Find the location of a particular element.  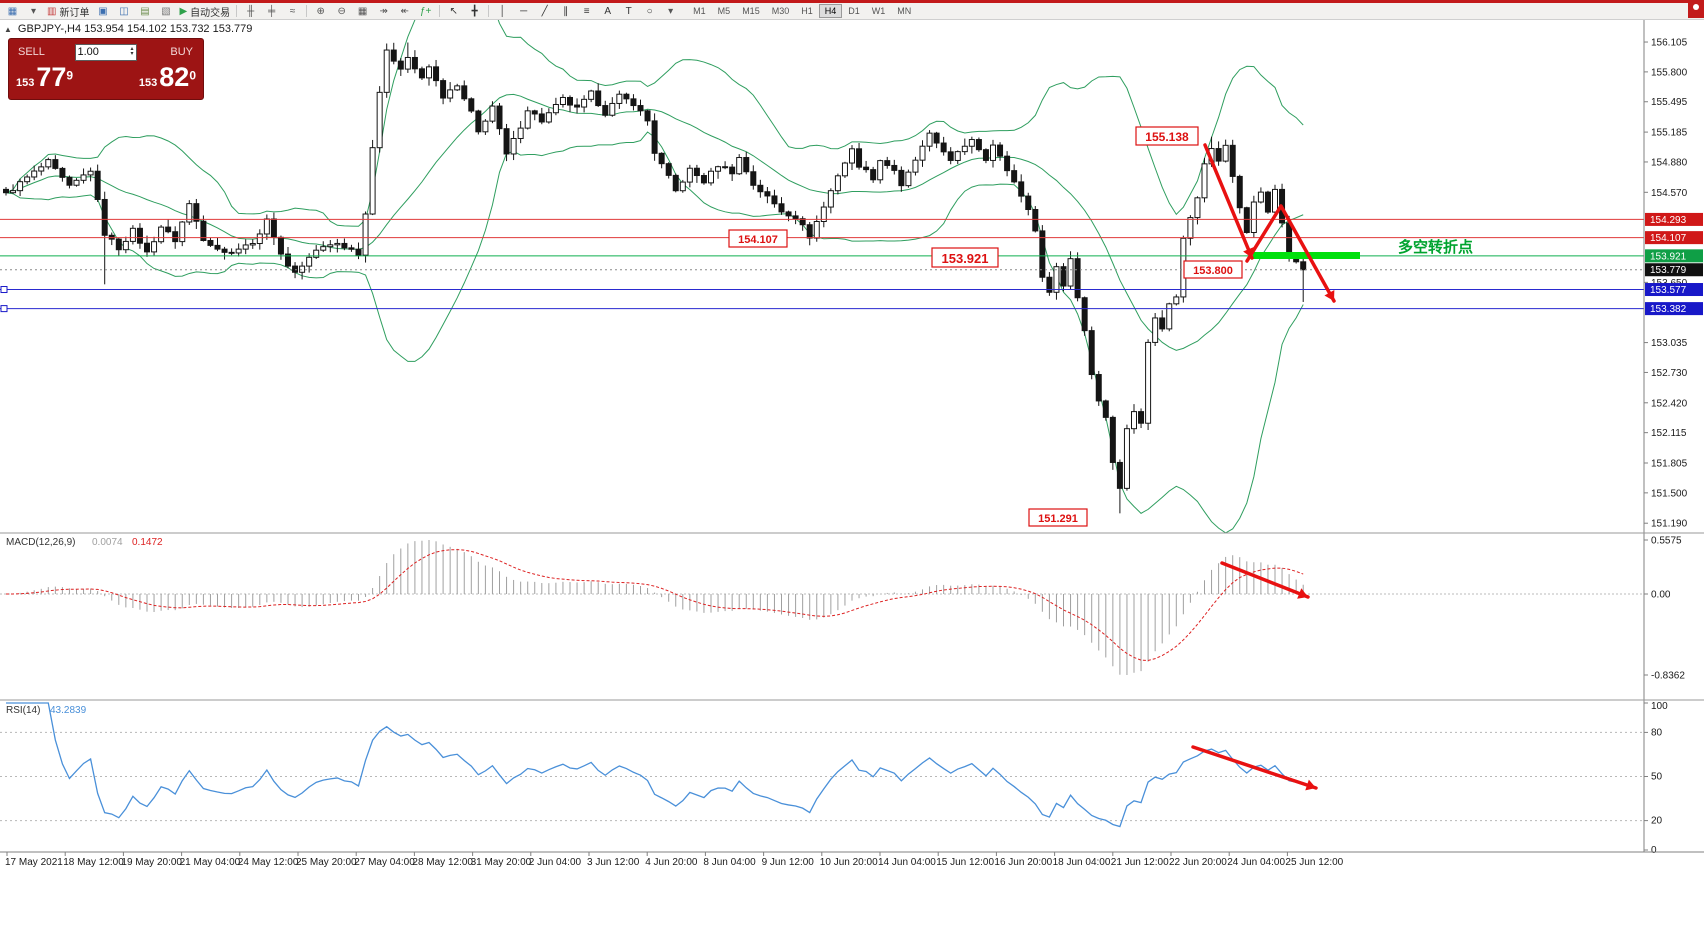

green-zone-bar is located at coordinates (1306, 255).